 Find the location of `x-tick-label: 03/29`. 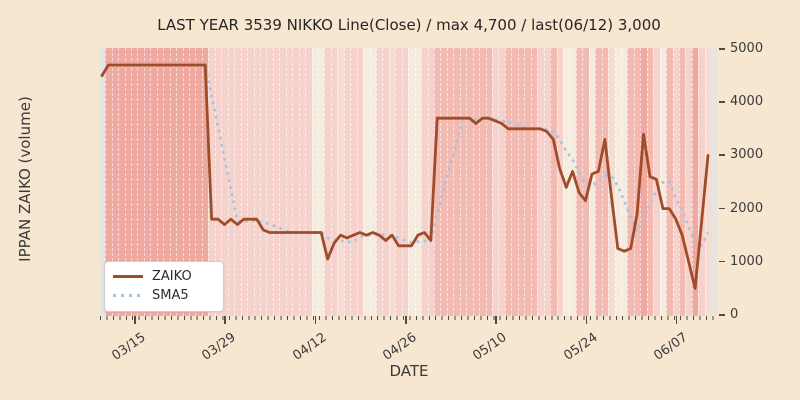

x-tick-label: 03/29 is located at coordinates (219, 347).